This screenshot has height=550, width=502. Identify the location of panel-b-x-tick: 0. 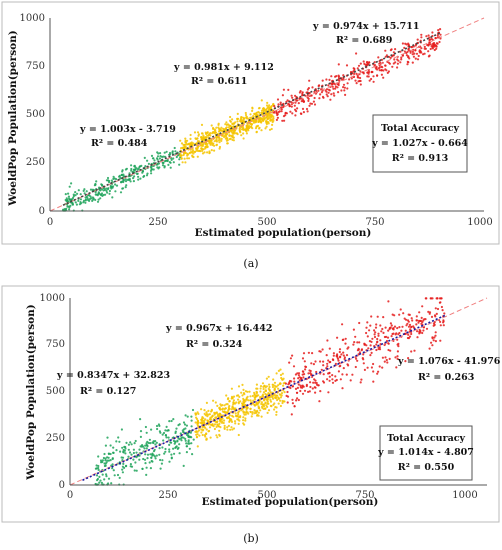
(70, 495).